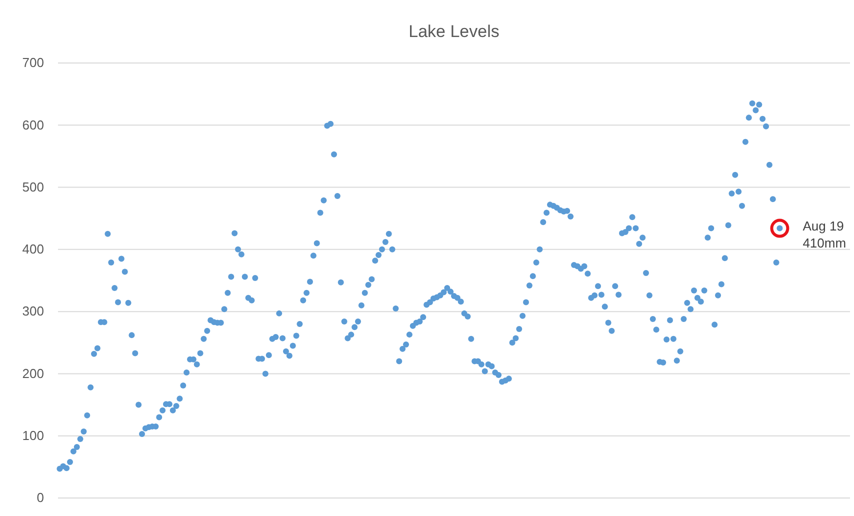 The width and height of the screenshot is (854, 516). I want to click on y-tick-label: 500, so click(33, 186).